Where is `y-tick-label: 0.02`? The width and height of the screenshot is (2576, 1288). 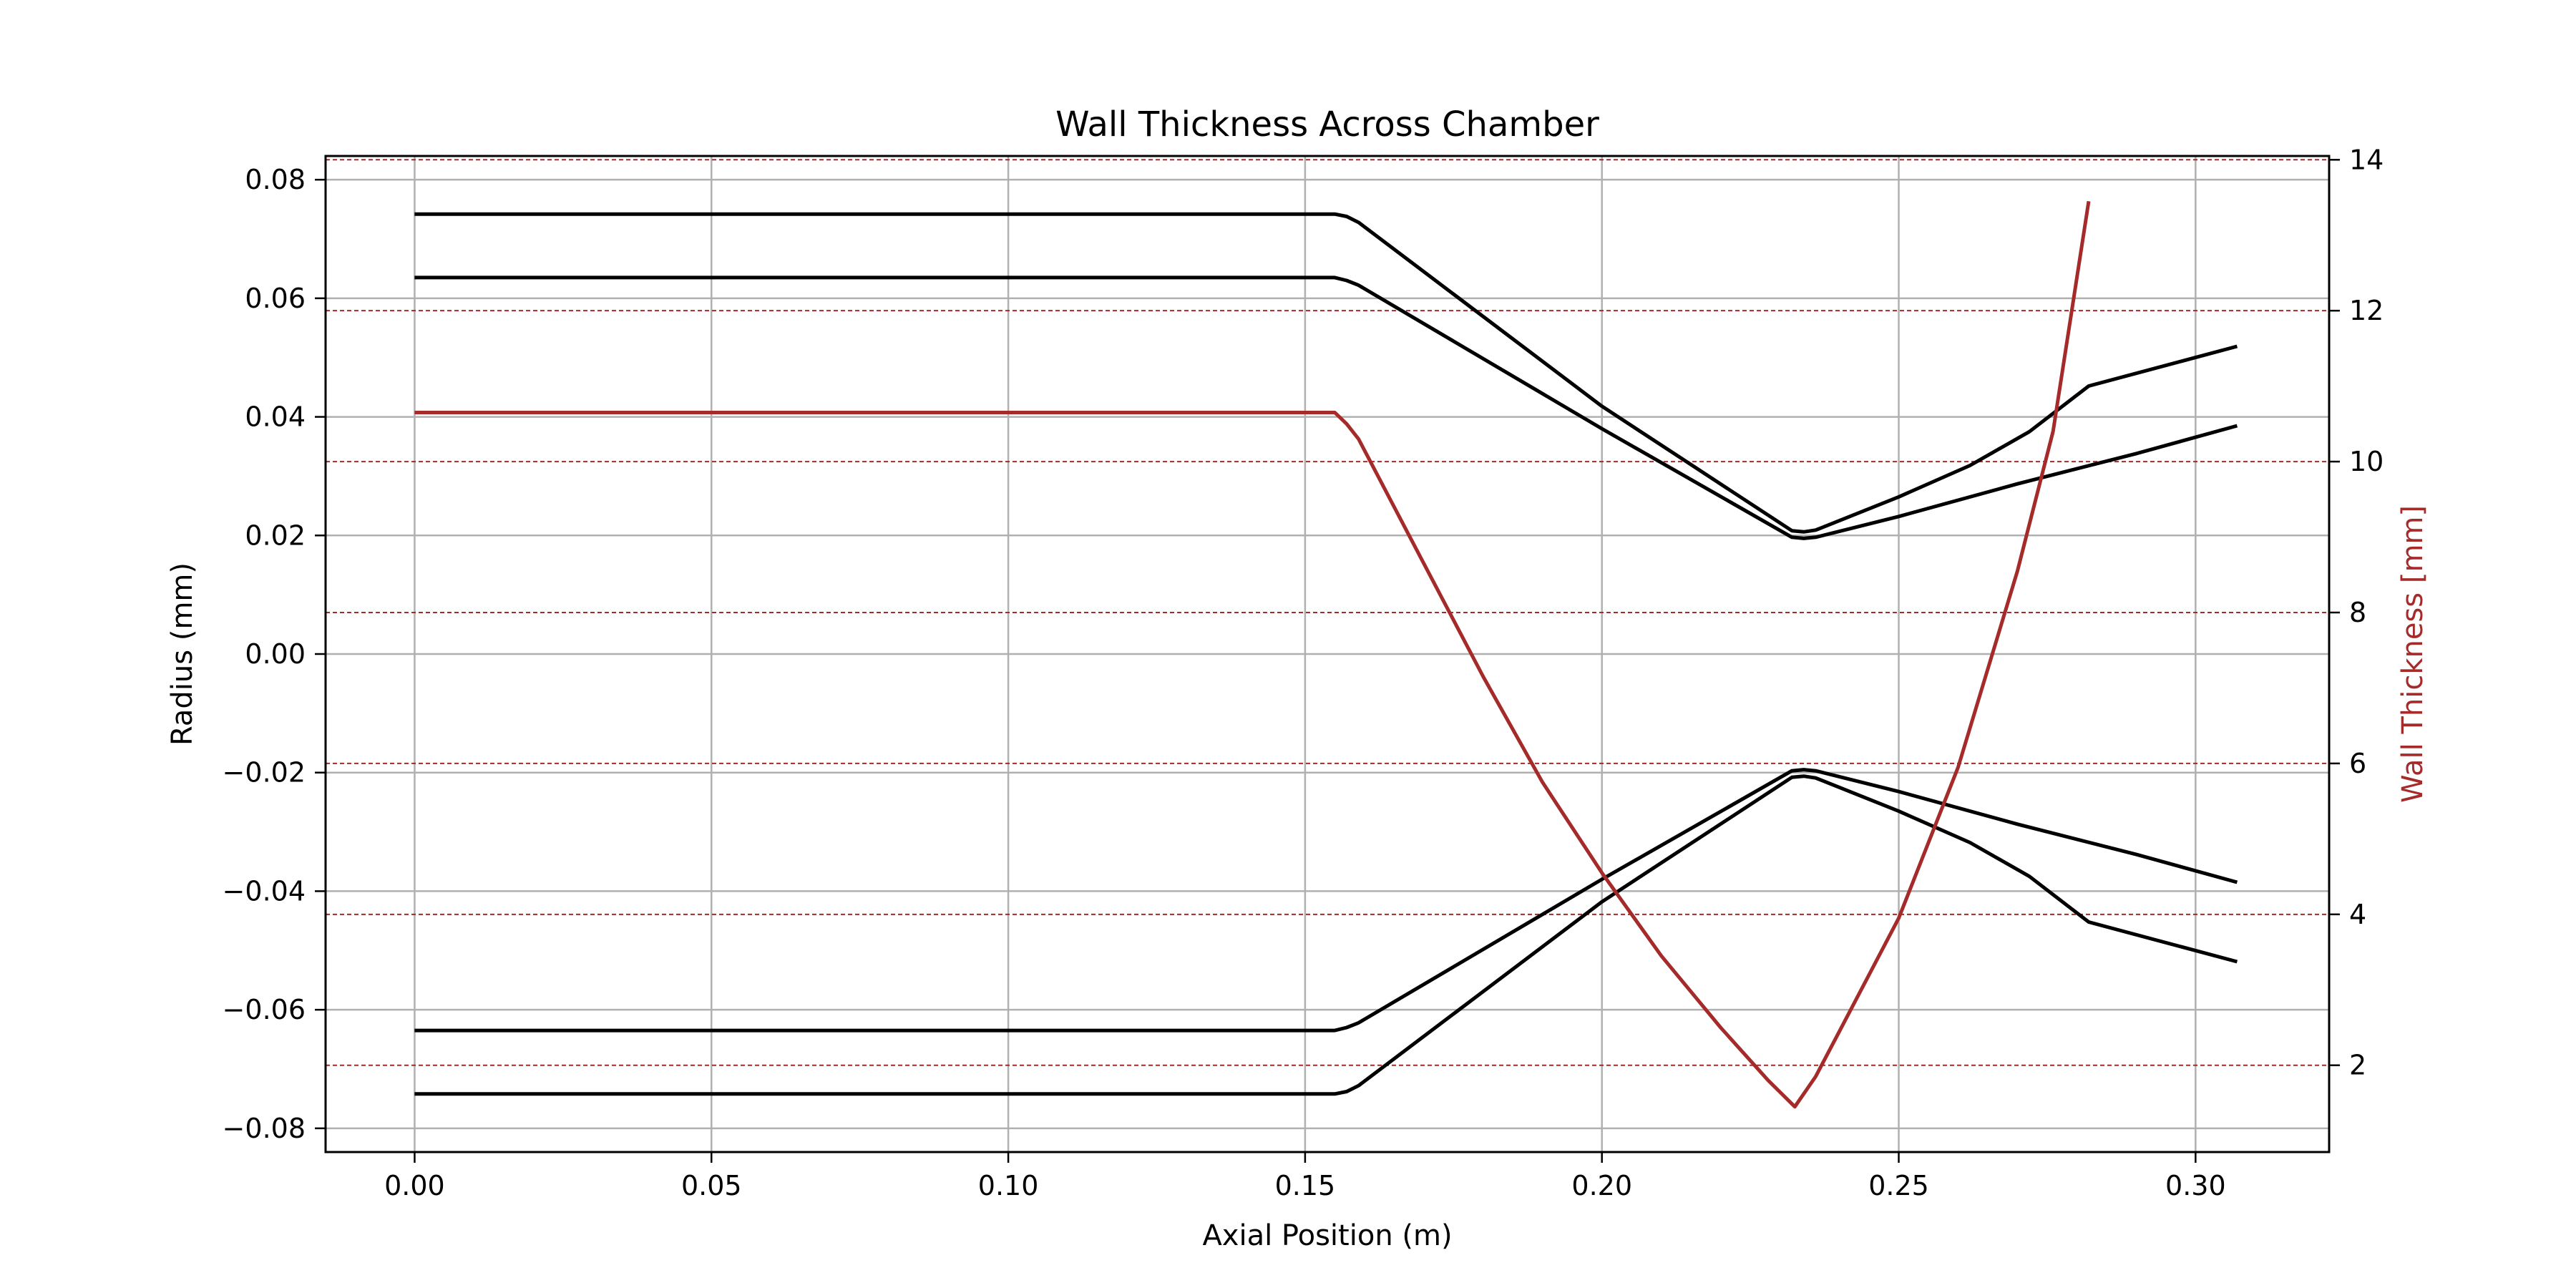 y-tick-label: 0.02 is located at coordinates (275, 535).